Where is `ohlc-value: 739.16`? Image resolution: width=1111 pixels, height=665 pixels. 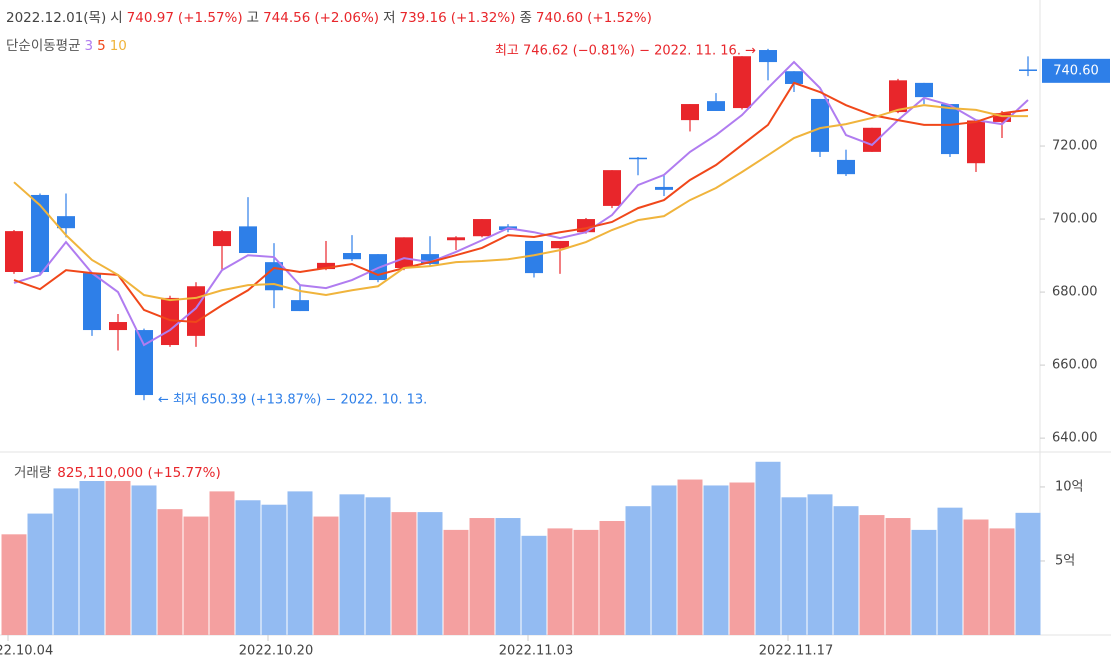 ohlc-value: 739.16 is located at coordinates (423, 18).